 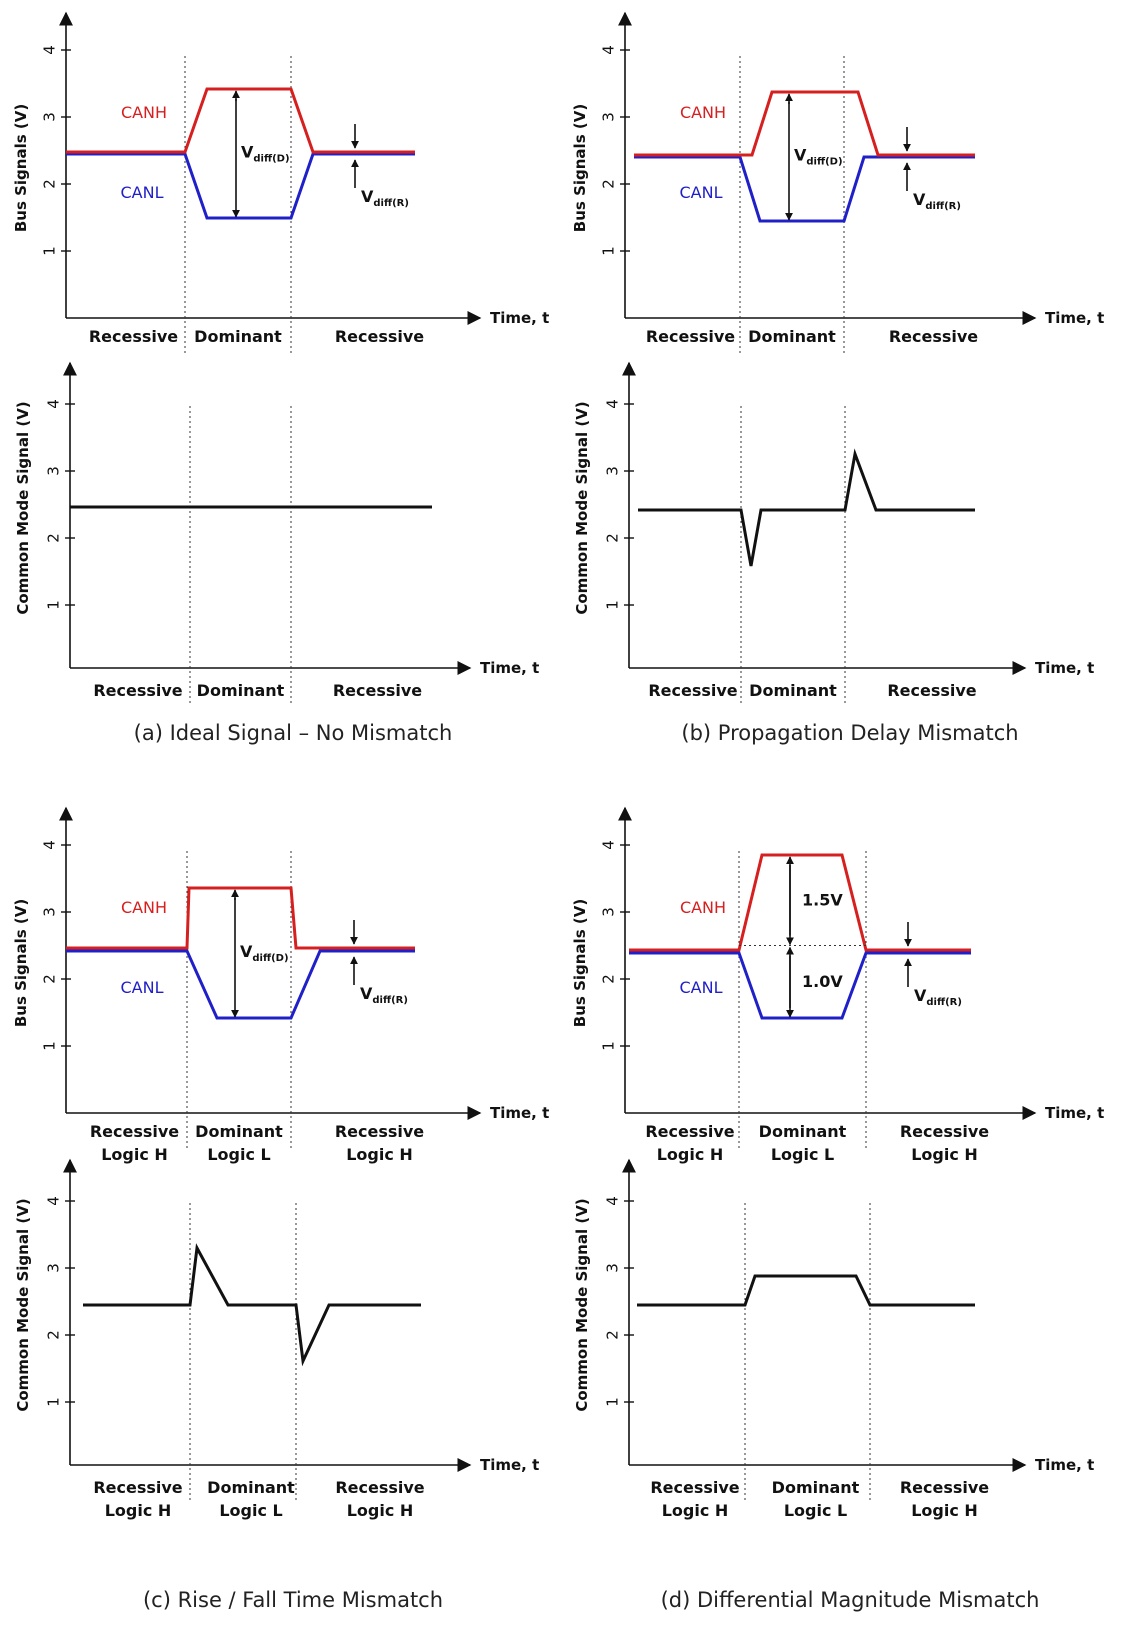 I want to click on panel-caption: (b) Propagation Delay Mismatch, so click(x=849, y=733).